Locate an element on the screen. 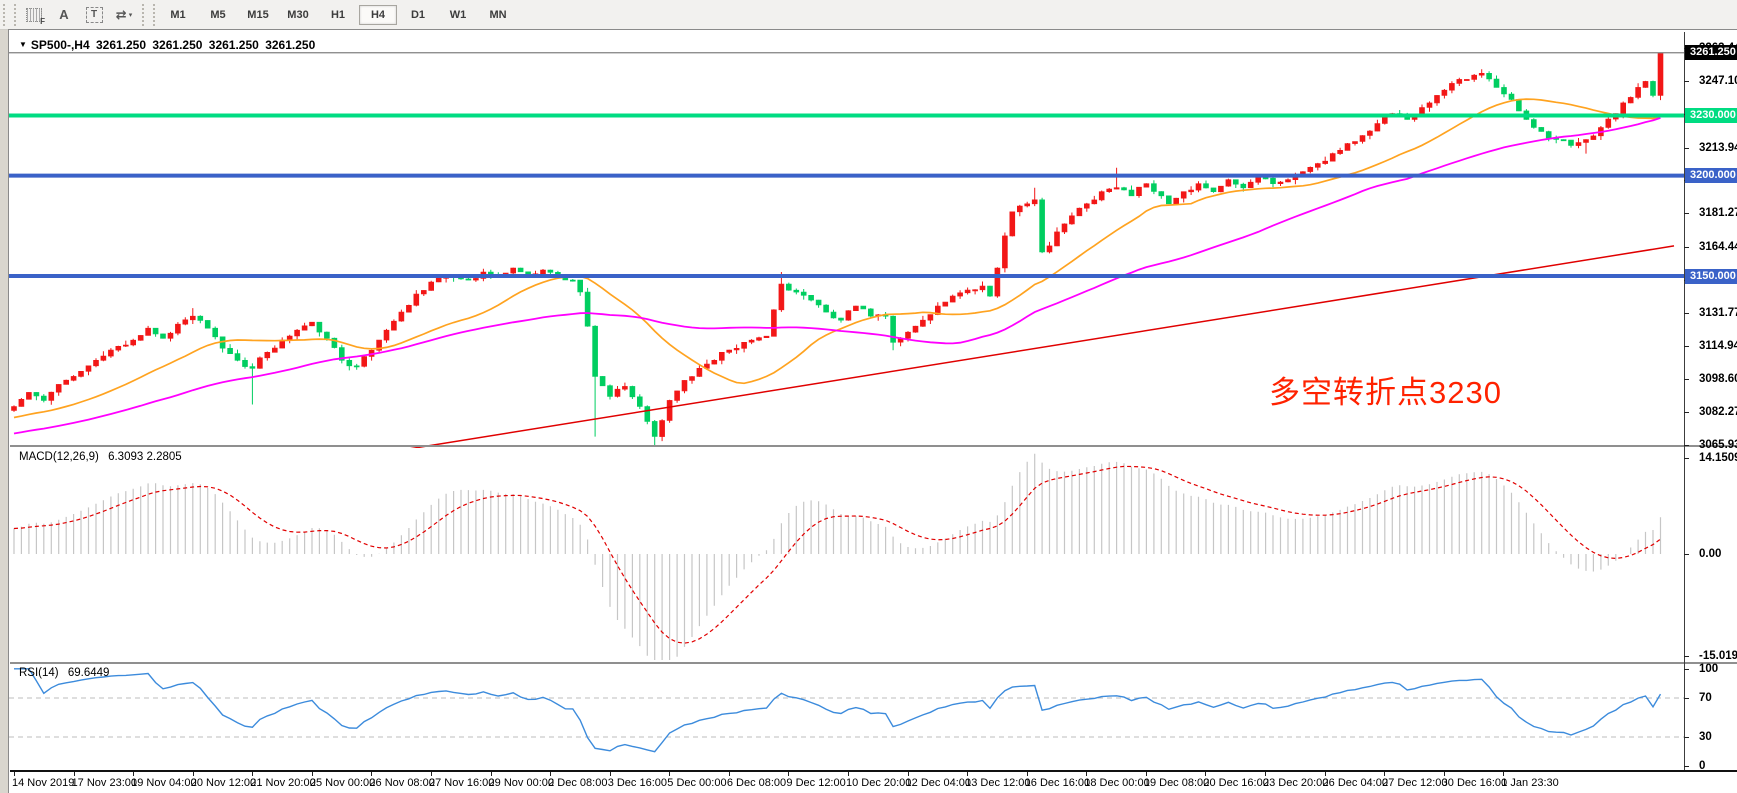 Image resolution: width=1737 pixels, height=793 pixels. time-label: 13 Dec 12:00 is located at coordinates (998, 783).